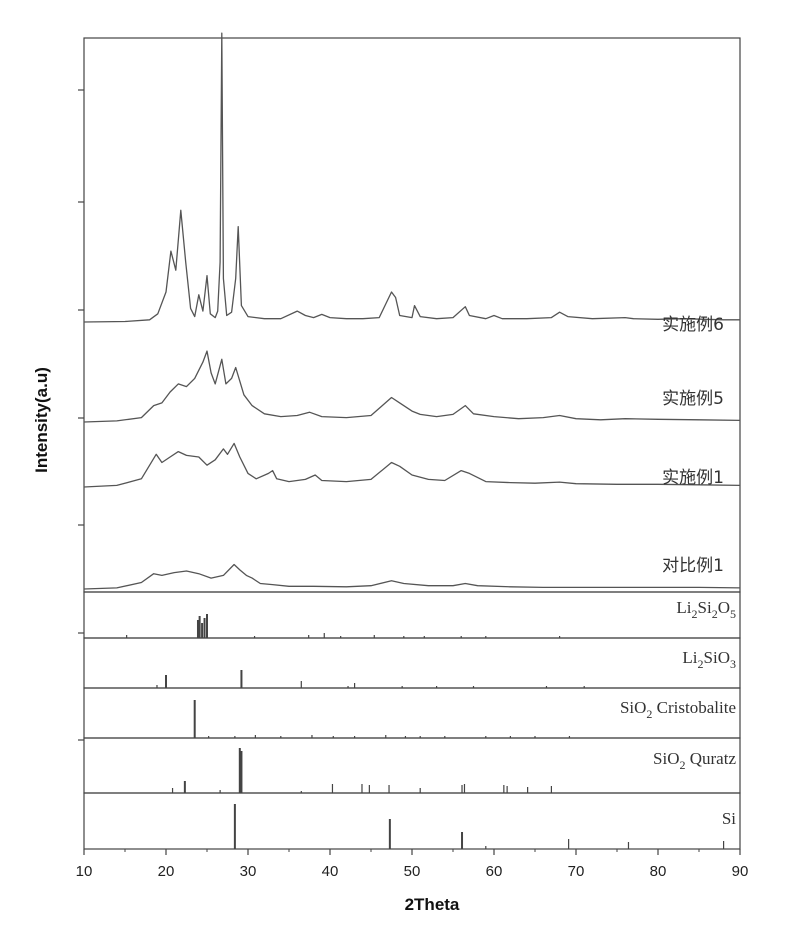 The width and height of the screenshot is (794, 928). What do you see at coordinates (740, 871) in the screenshot?
I see `x-tick-label: 90` at bounding box center [740, 871].